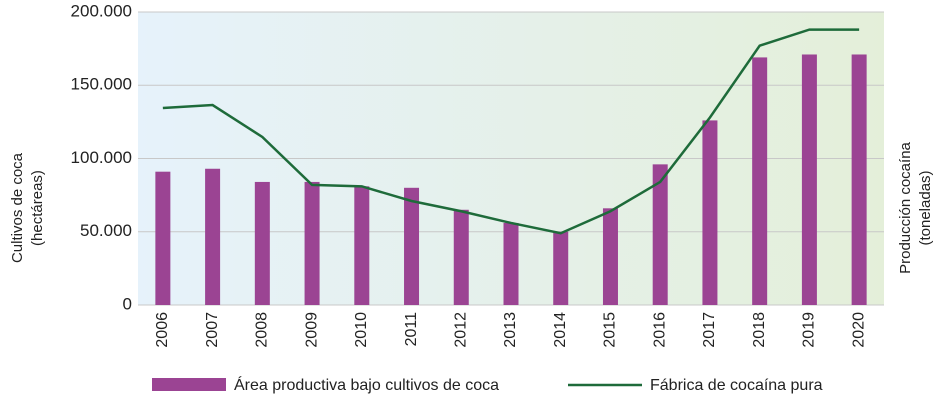 This screenshot has height=408, width=944. What do you see at coordinates (759, 330) in the screenshot?
I see `x-tick-label: 2018` at bounding box center [759, 330].